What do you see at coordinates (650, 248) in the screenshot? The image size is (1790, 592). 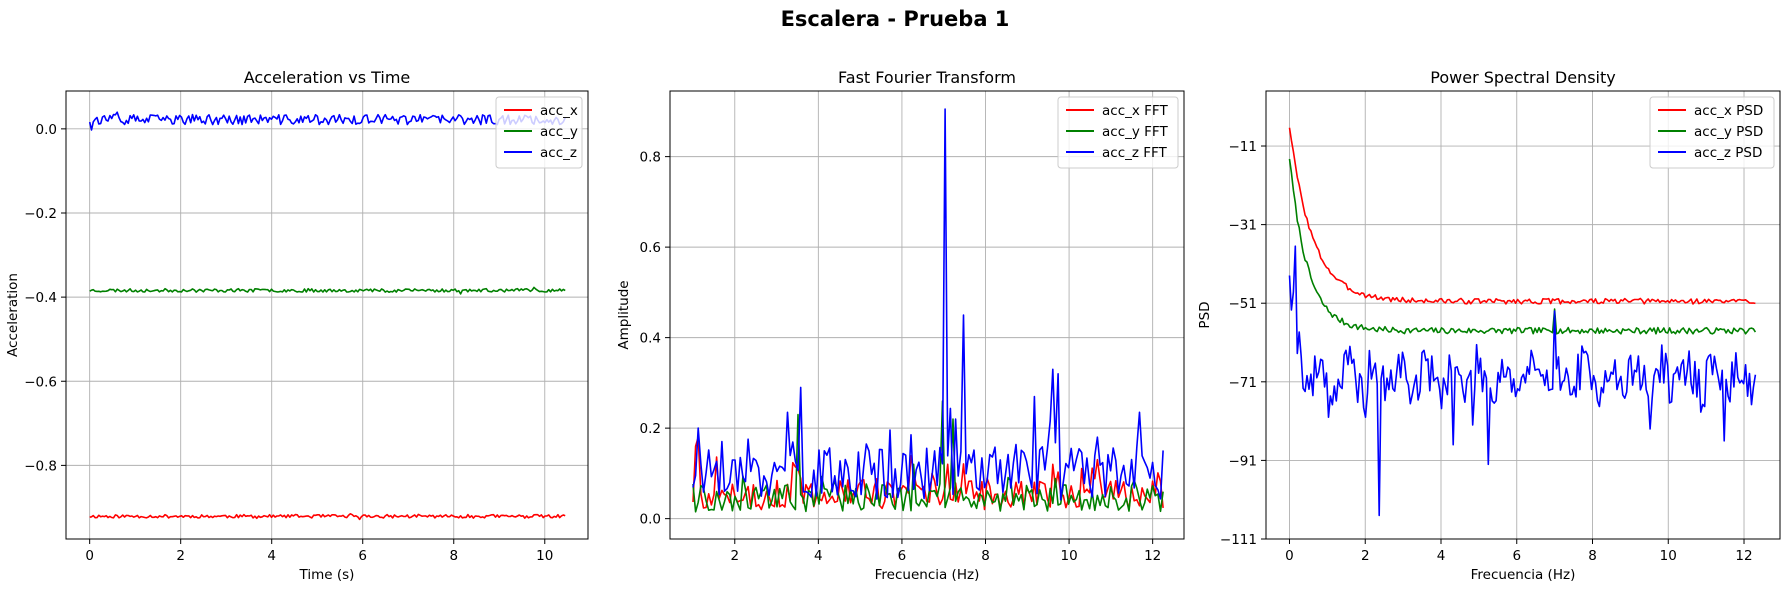 I see `y-tick-label: 0.6` at bounding box center [650, 248].